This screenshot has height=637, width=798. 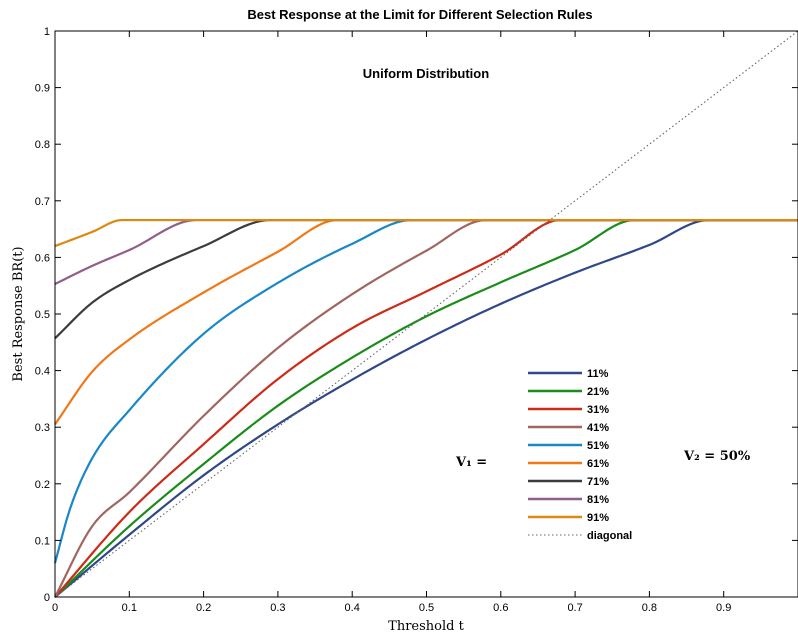 What do you see at coordinates (580, 455) in the screenshot?
I see `legend: 11% 21% 31% 41% 51% 61% 71% 81% 91% diagonal` at bounding box center [580, 455].